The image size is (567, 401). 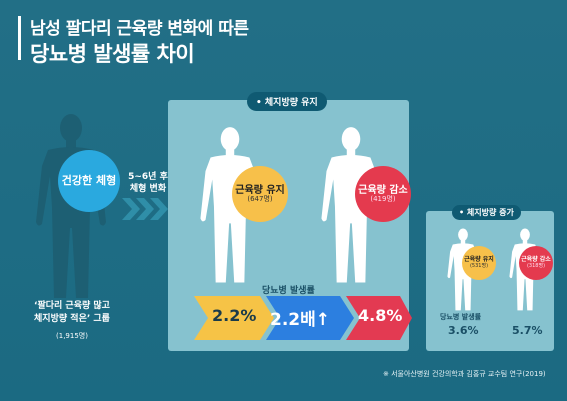 I want to click on healthy-body-circle: 건강한 체형, so click(x=89, y=181).